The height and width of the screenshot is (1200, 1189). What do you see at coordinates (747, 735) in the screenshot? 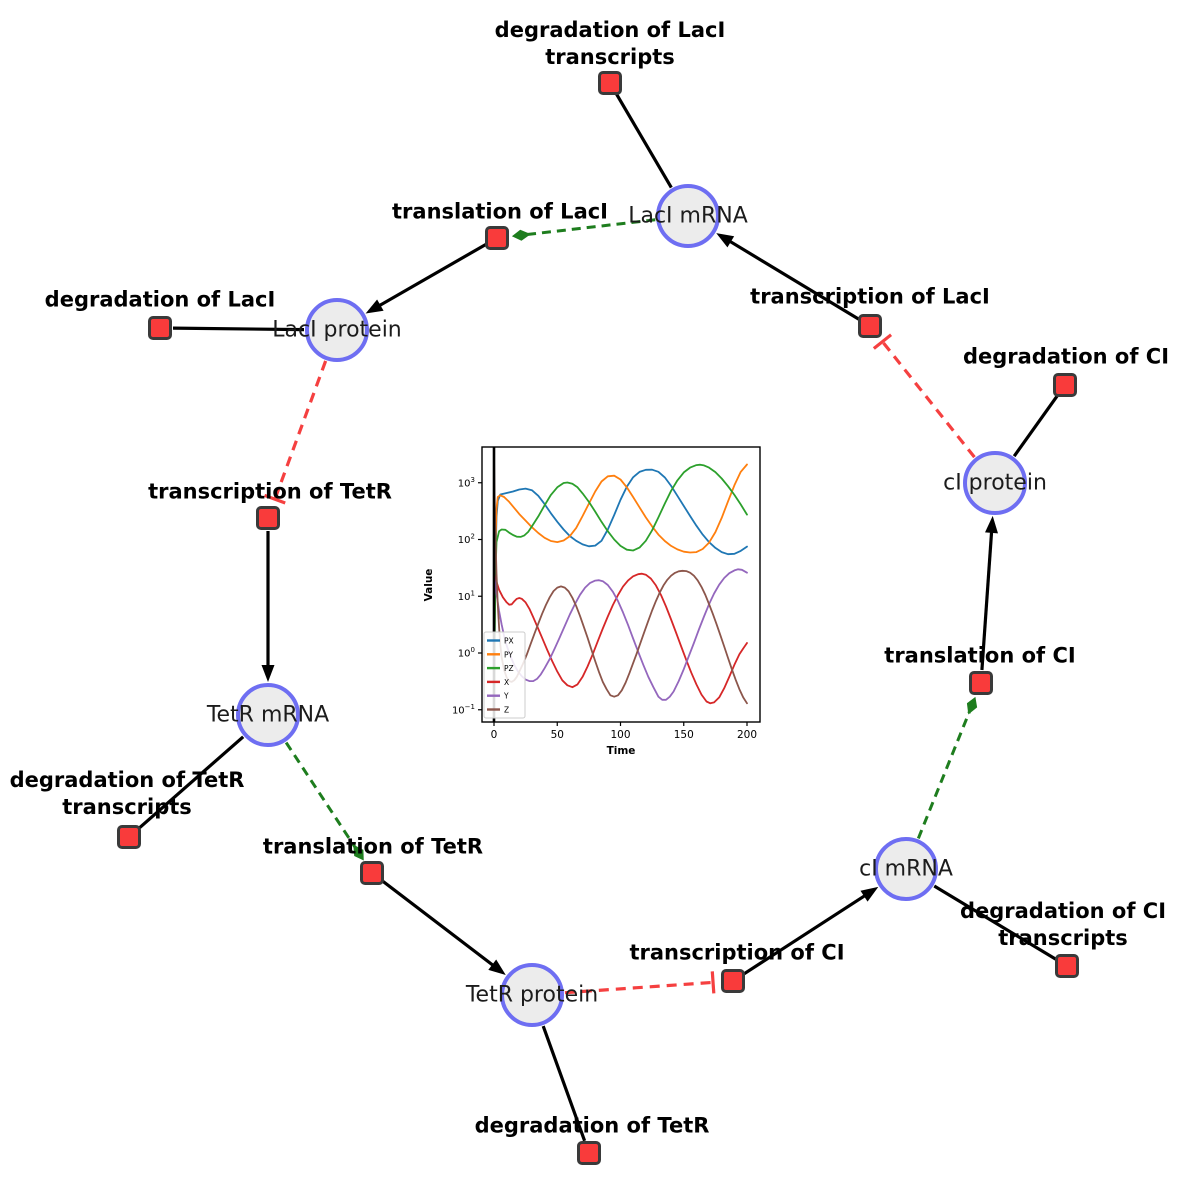
I see `svg-text: 200` at bounding box center [747, 735].